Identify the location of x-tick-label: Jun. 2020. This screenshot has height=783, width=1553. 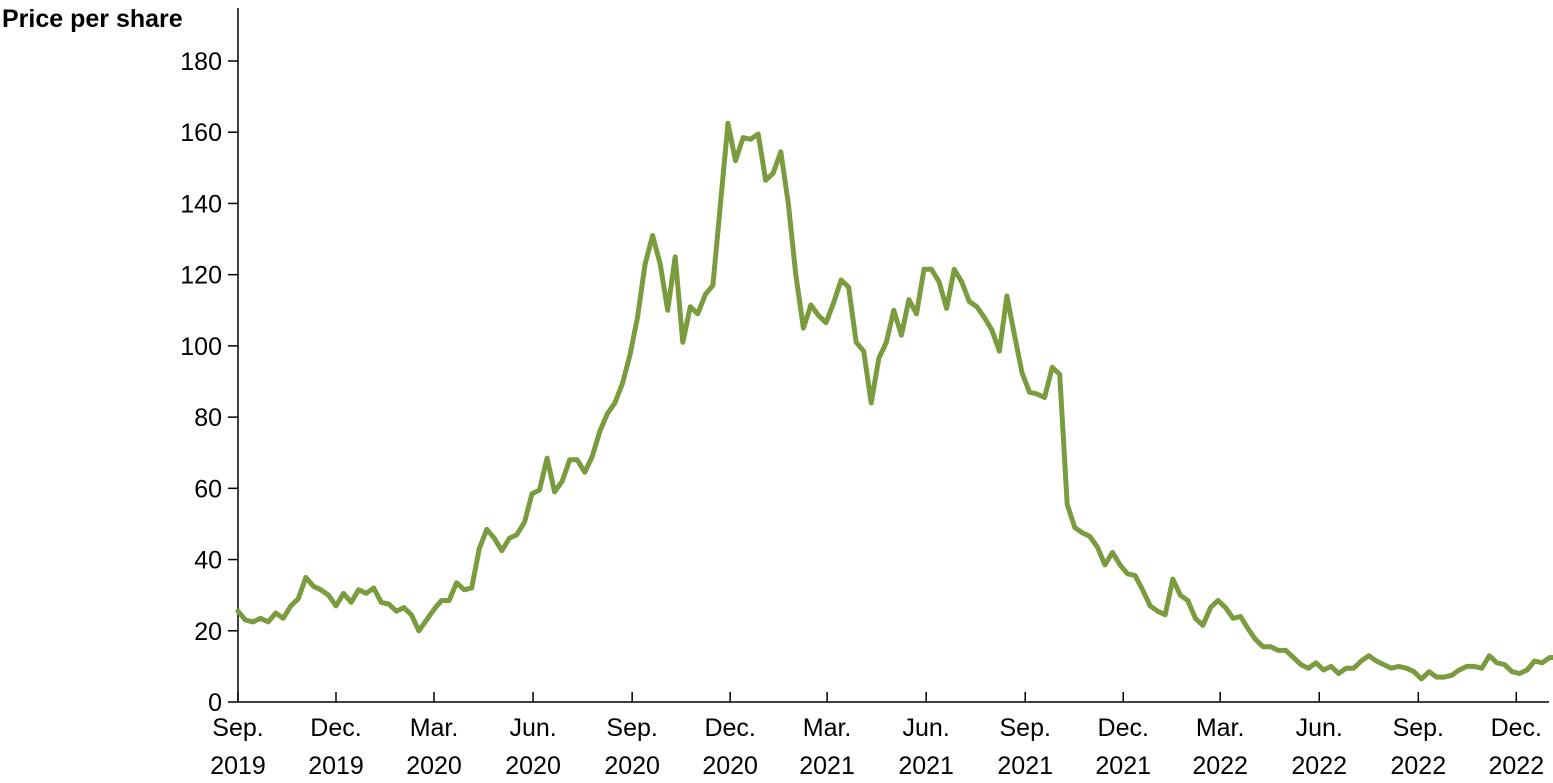
(533, 747).